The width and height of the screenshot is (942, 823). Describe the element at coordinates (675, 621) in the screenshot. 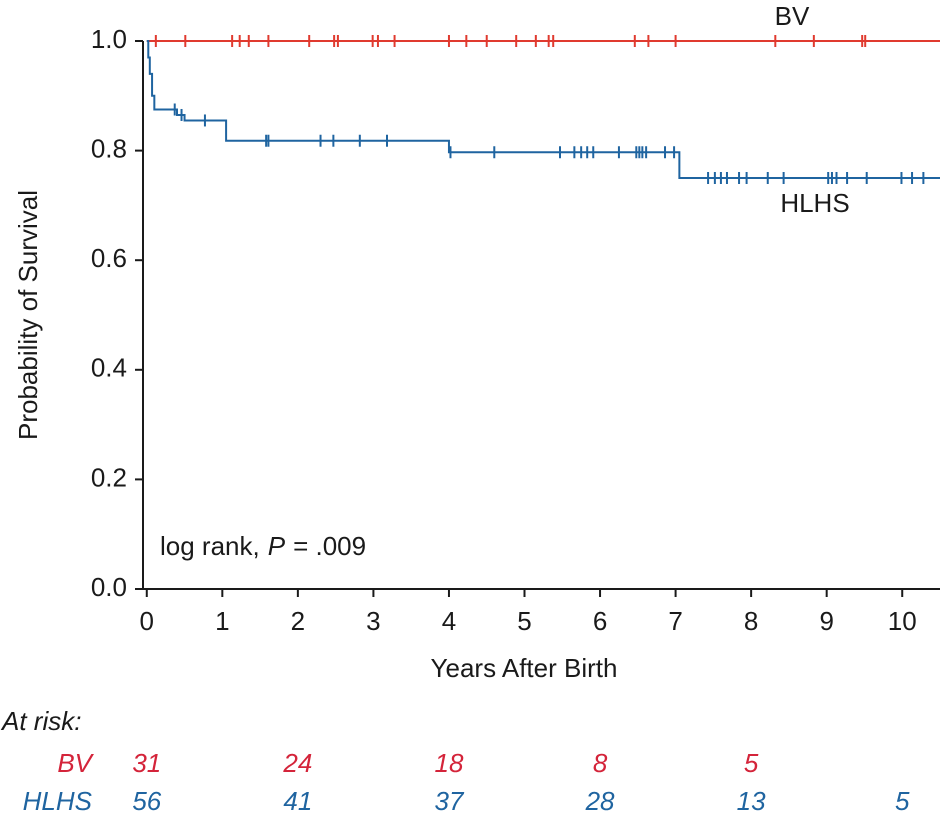

I see `x-tick-label: 7` at that location.